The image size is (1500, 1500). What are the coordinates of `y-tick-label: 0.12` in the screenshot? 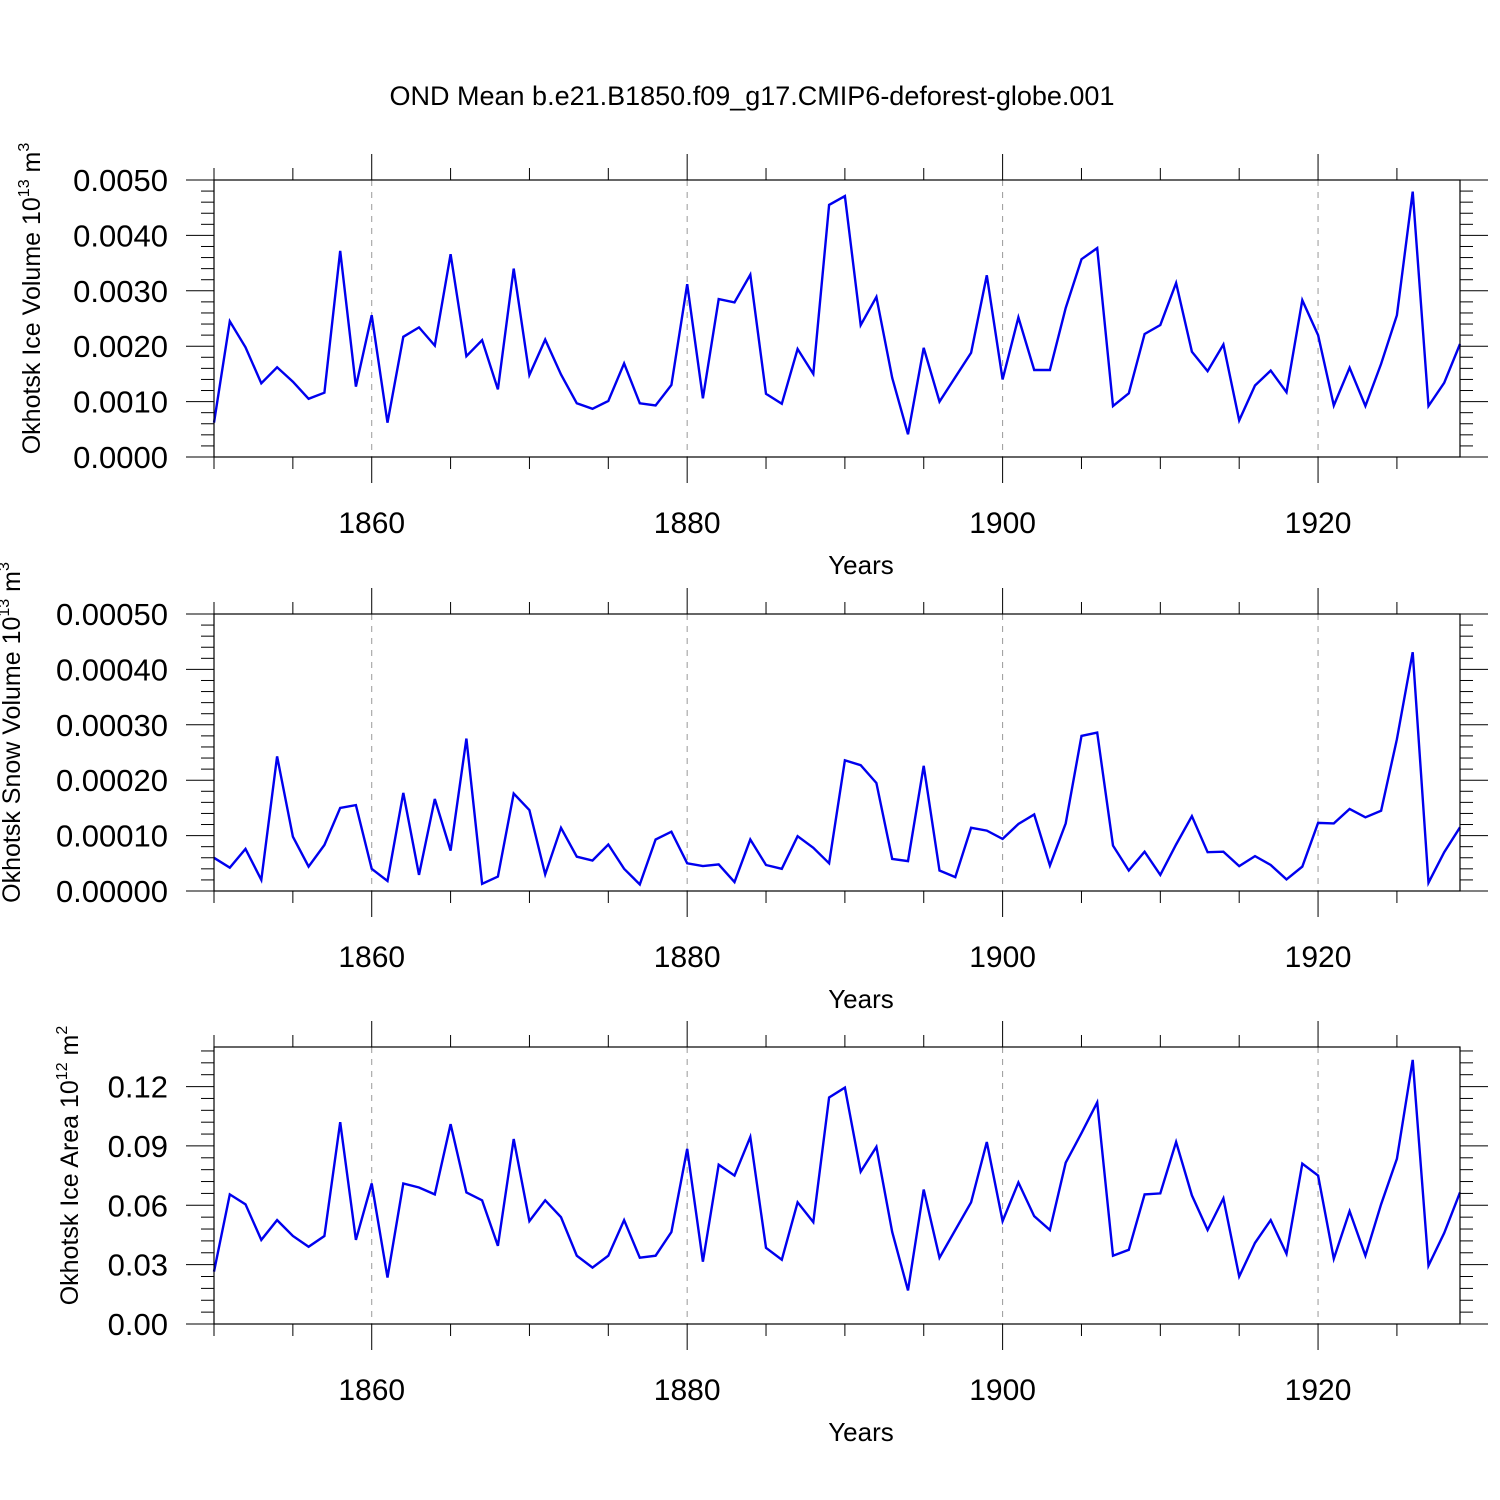 It's located at (138, 1087).